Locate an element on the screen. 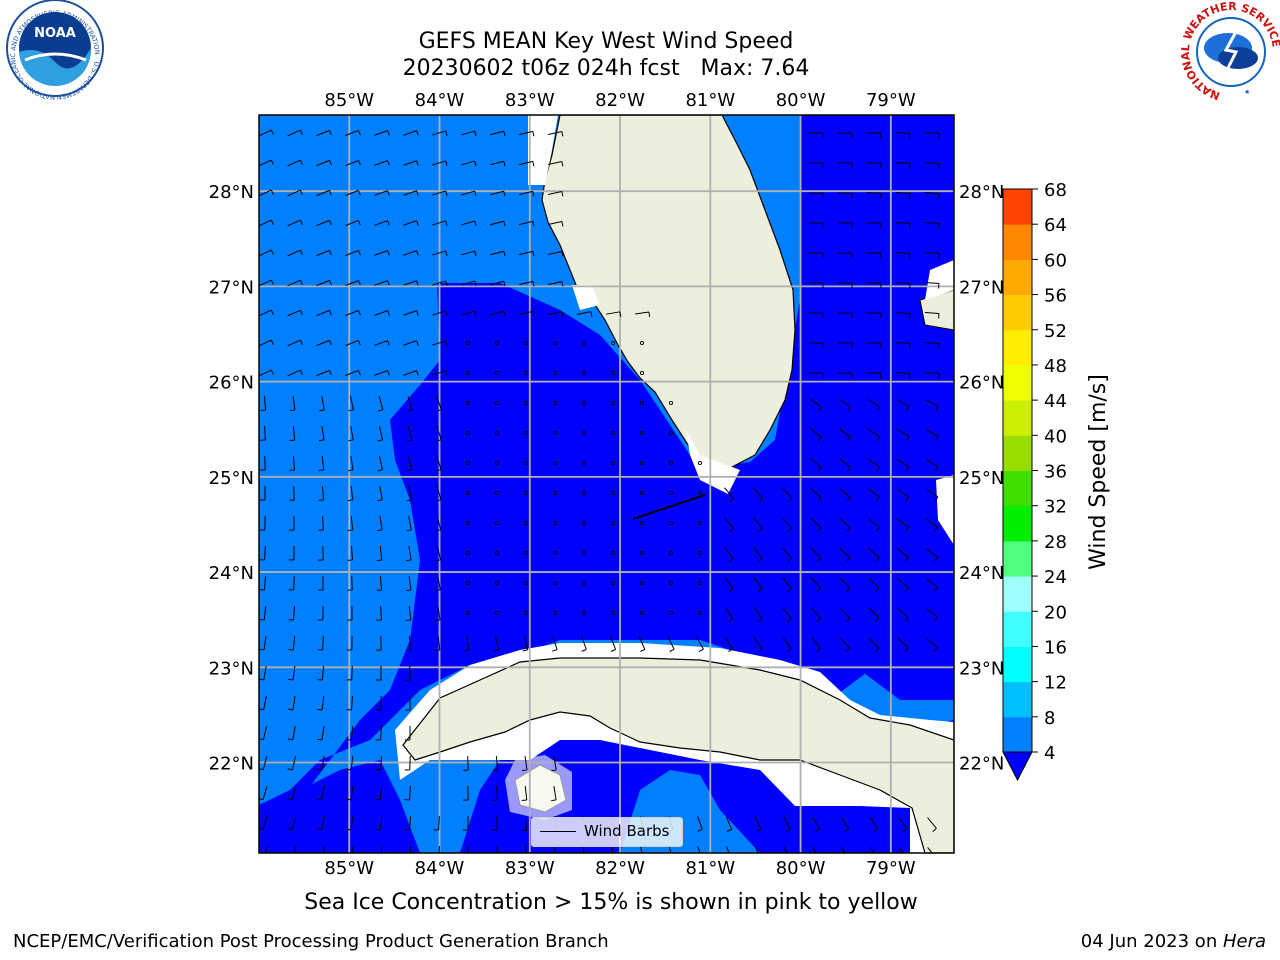  lon-tick-label-top: 80°W is located at coordinates (801, 100).